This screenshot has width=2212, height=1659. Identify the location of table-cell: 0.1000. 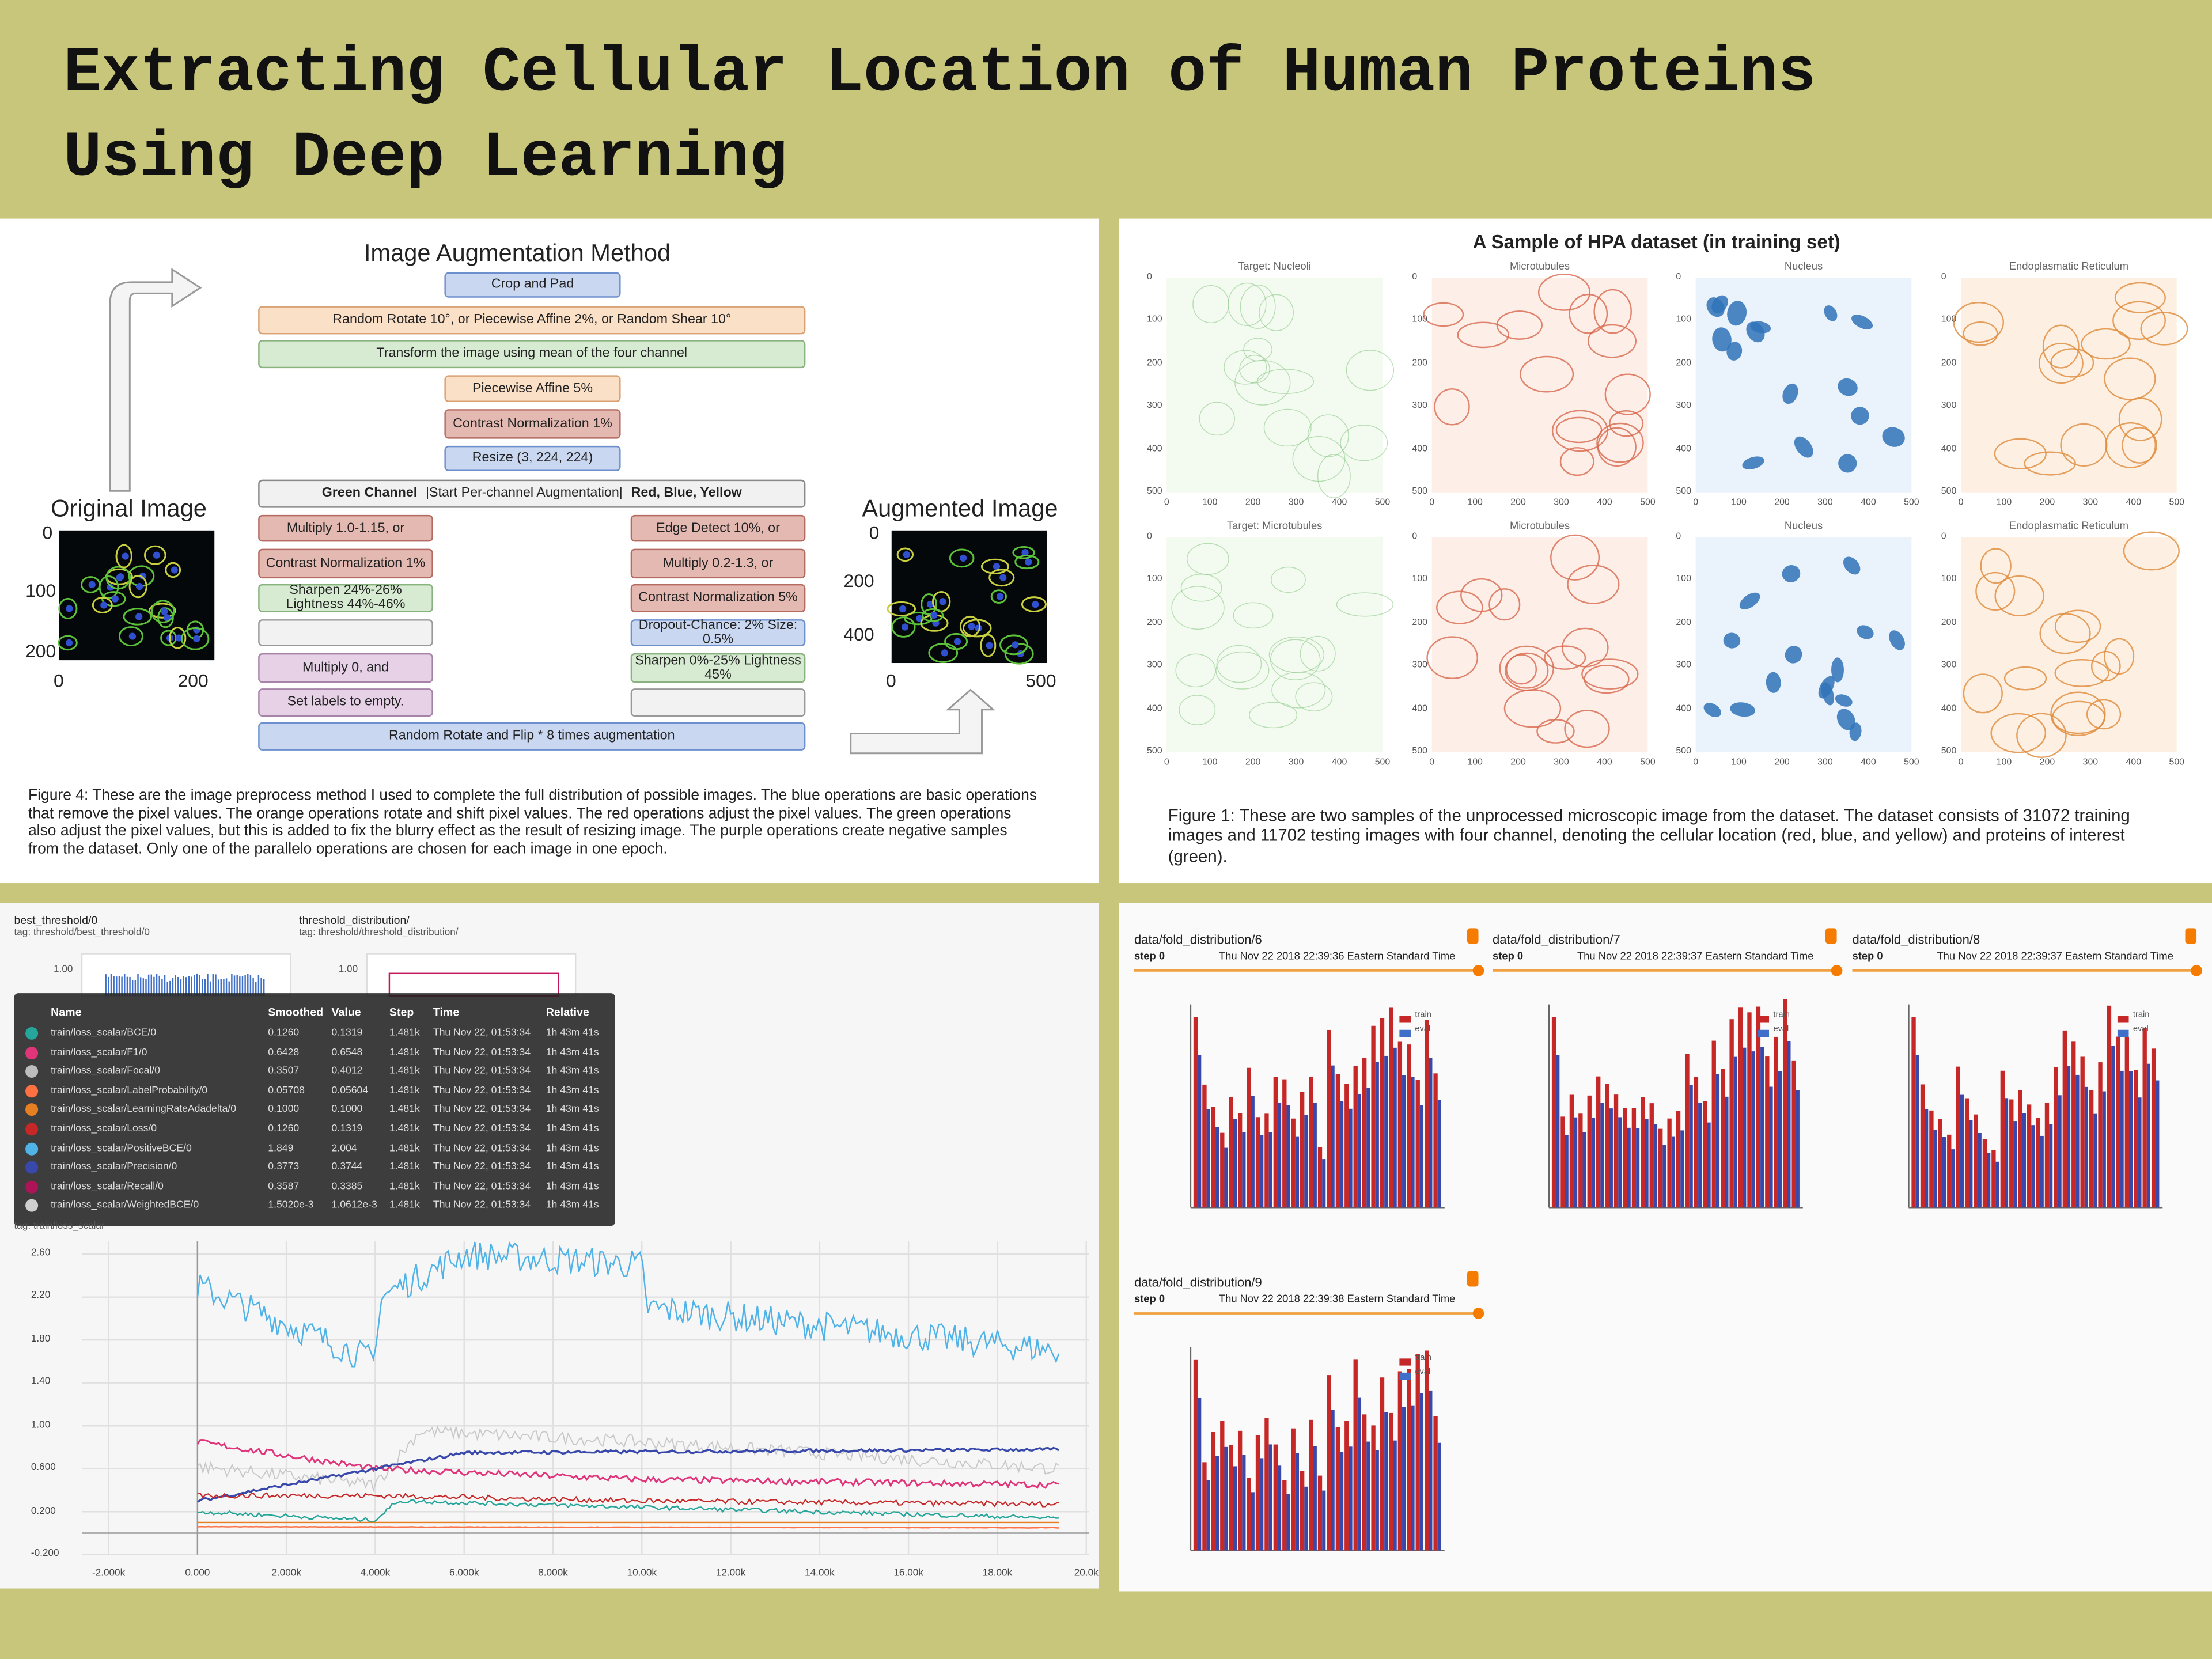
(284, 1108).